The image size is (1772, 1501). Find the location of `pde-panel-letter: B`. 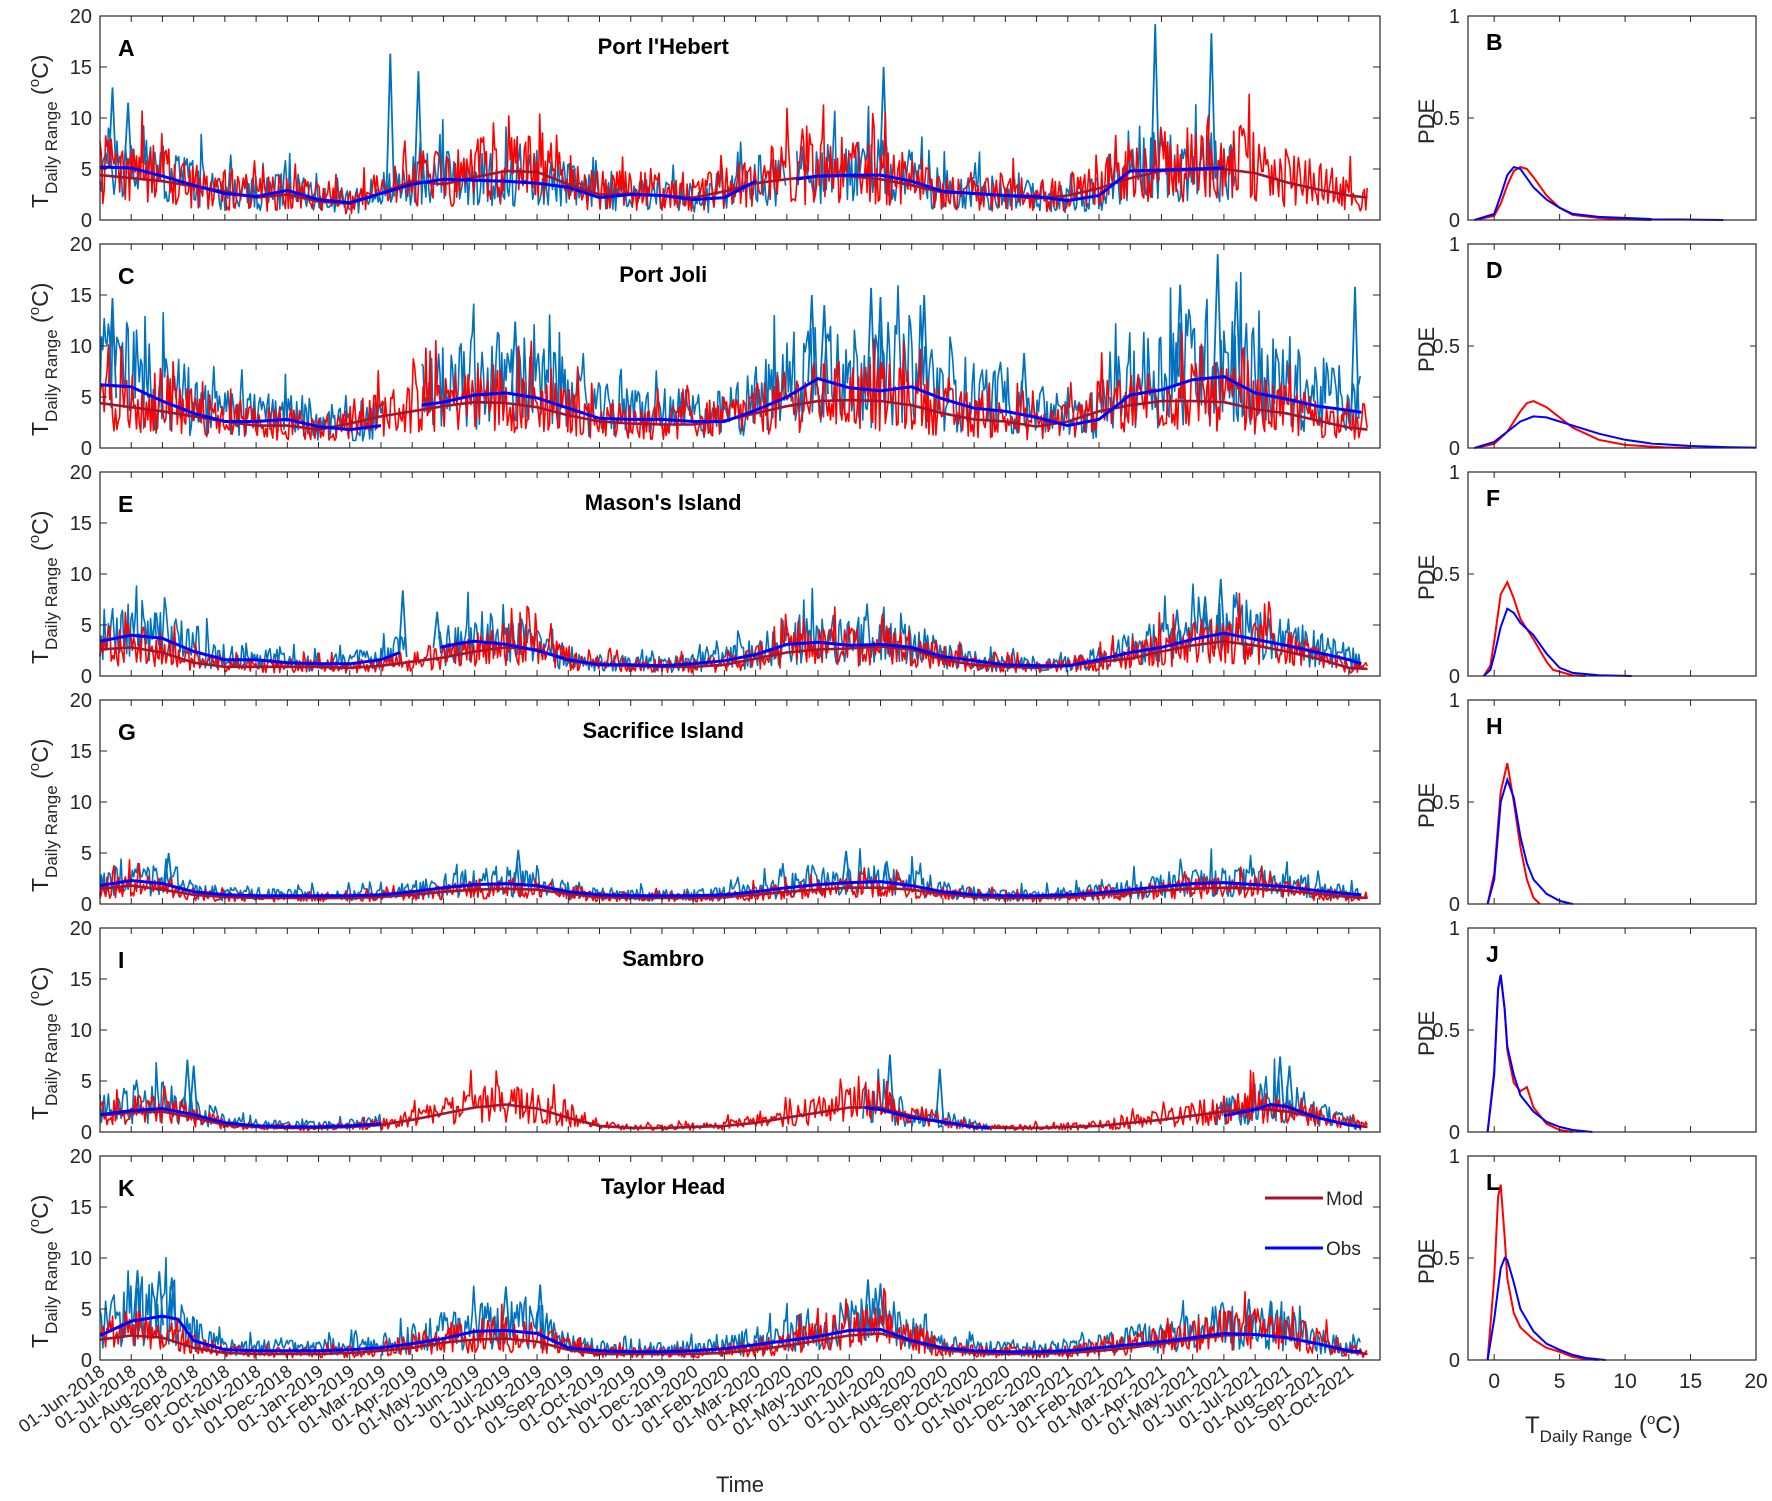

pde-panel-letter: B is located at coordinates (1494, 42).